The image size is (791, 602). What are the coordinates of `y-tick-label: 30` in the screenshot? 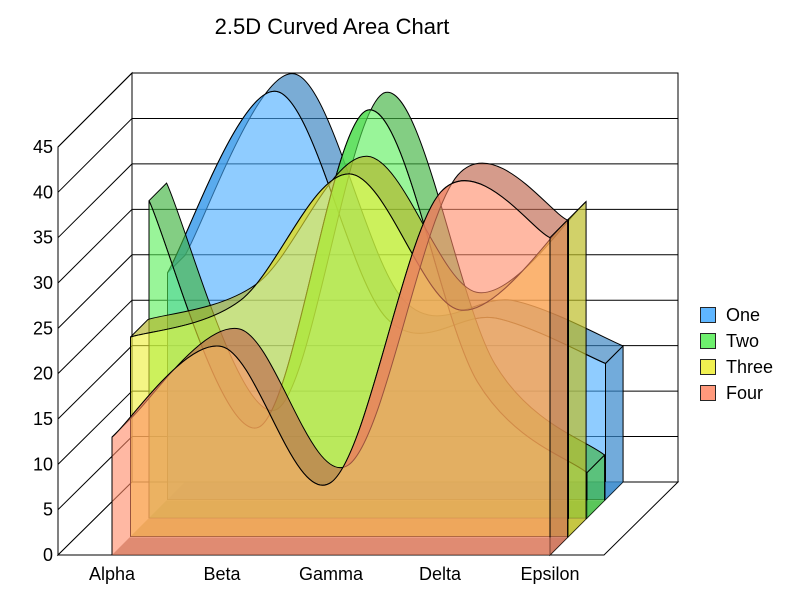 It's located at (43, 283).